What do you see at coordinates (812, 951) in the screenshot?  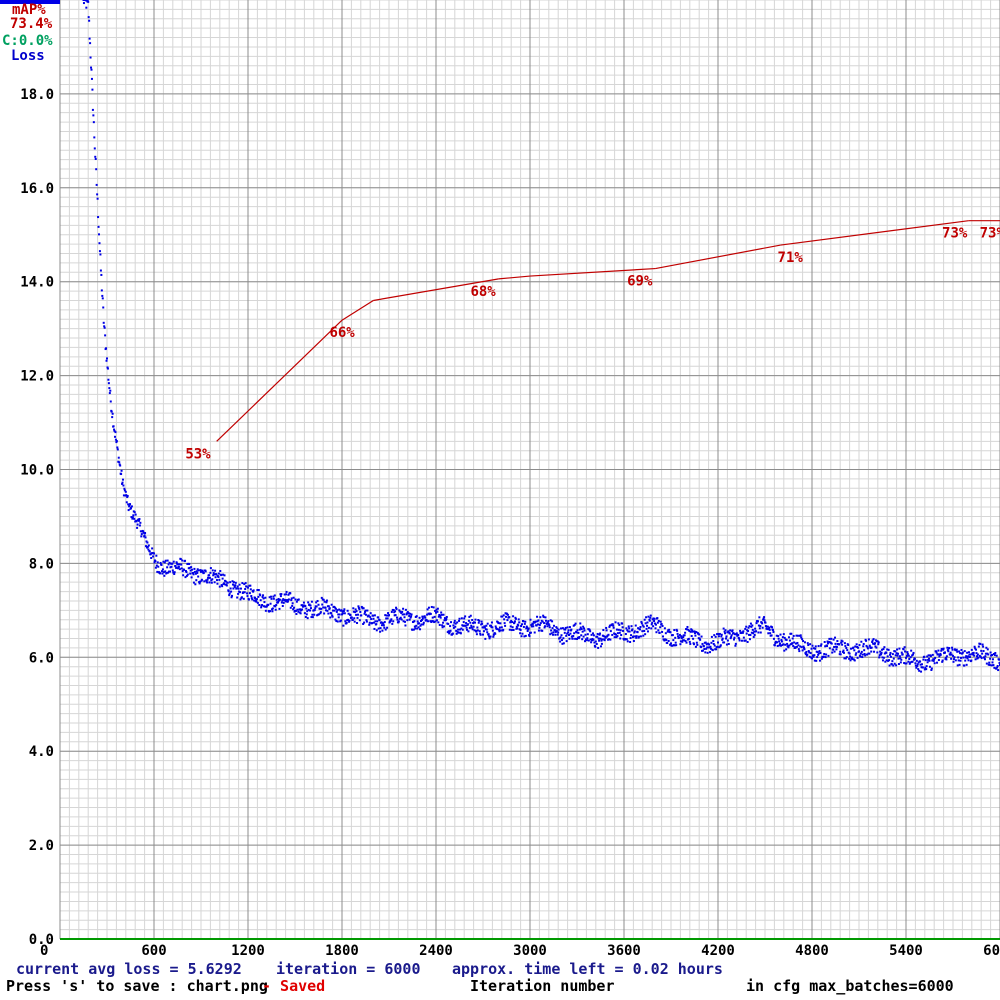 I see `x-tick-label: 4800` at bounding box center [812, 951].